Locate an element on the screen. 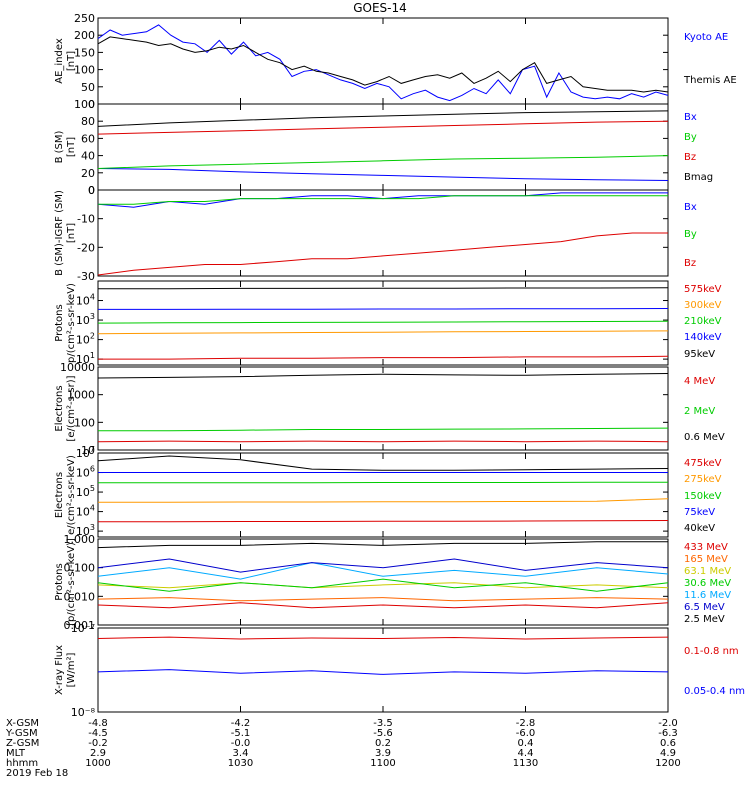 This screenshot has height=800, width=750. ylabel: B (SM)-IGRF (SM) is located at coordinates (59, 233).